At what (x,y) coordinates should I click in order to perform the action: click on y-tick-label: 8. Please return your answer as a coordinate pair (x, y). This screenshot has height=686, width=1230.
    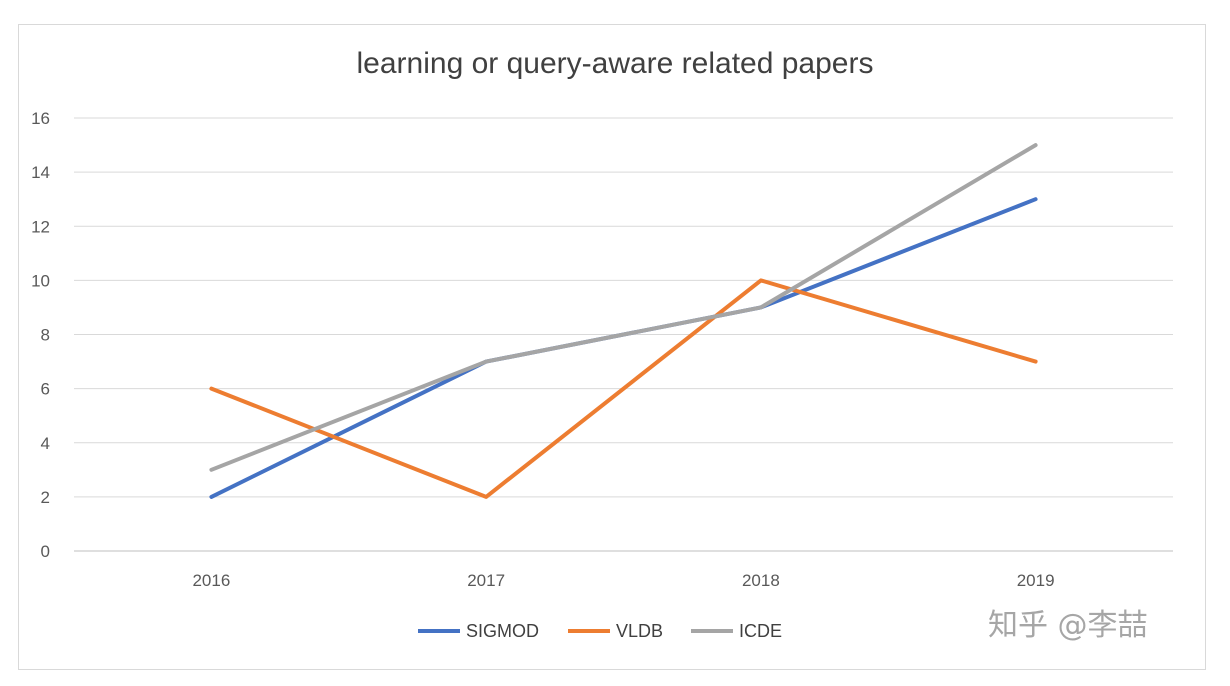
    Looking at the image, I should click on (45, 335).